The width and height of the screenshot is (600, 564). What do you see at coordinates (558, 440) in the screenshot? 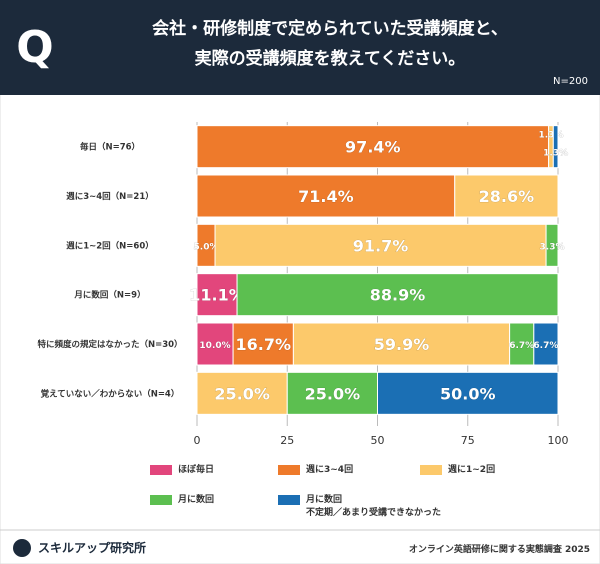
I see `x-tick-label: 100` at bounding box center [558, 440].